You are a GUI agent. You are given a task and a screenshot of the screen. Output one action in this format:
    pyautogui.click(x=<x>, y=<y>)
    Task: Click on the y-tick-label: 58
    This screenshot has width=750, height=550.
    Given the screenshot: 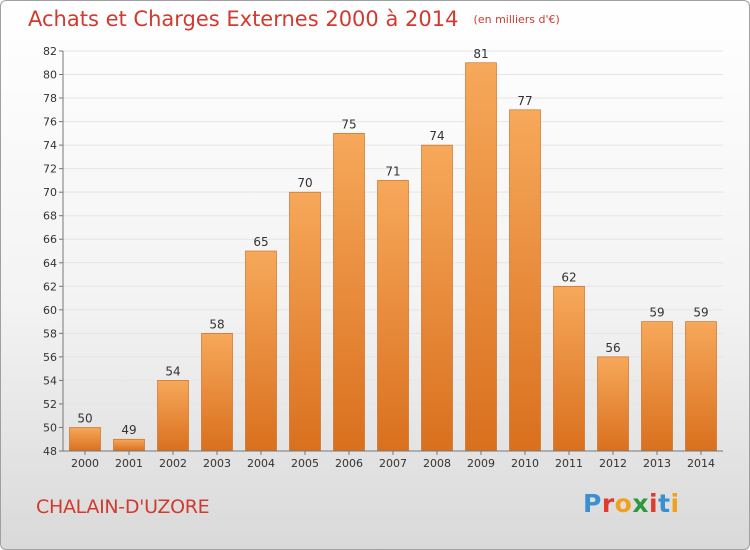 What is the action you would take?
    pyautogui.click(x=50, y=333)
    